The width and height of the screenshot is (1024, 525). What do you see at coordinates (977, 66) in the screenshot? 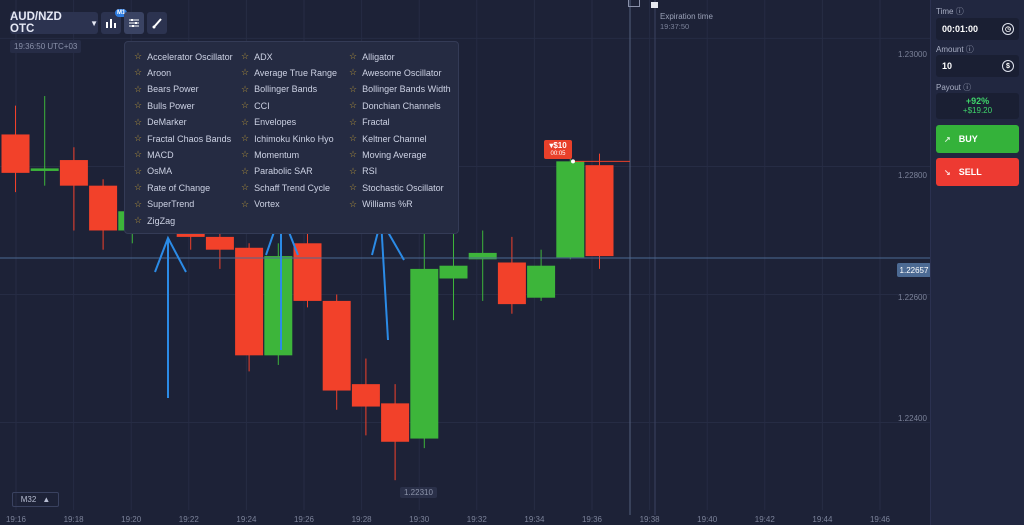
I see `amount-input: 10 $` at bounding box center [977, 66].